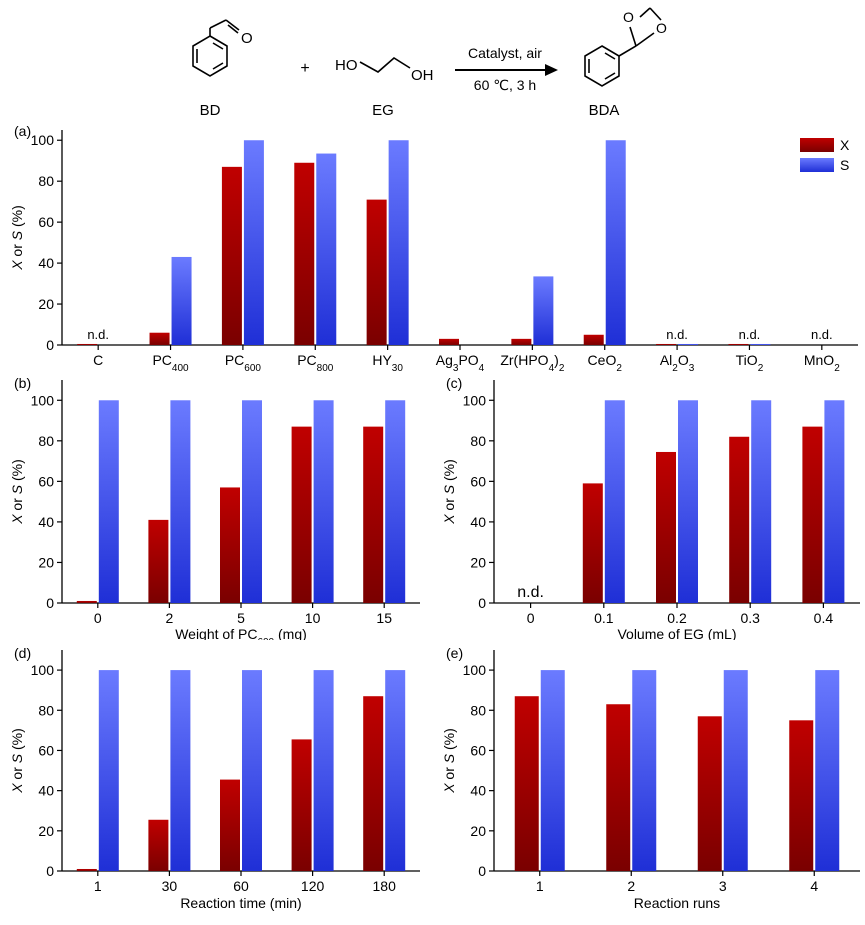 The height and width of the screenshot is (925, 865). Describe the element at coordinates (241, 633) in the screenshot. I see `x-axis-label: Weight of PC600 (mg)` at that location.